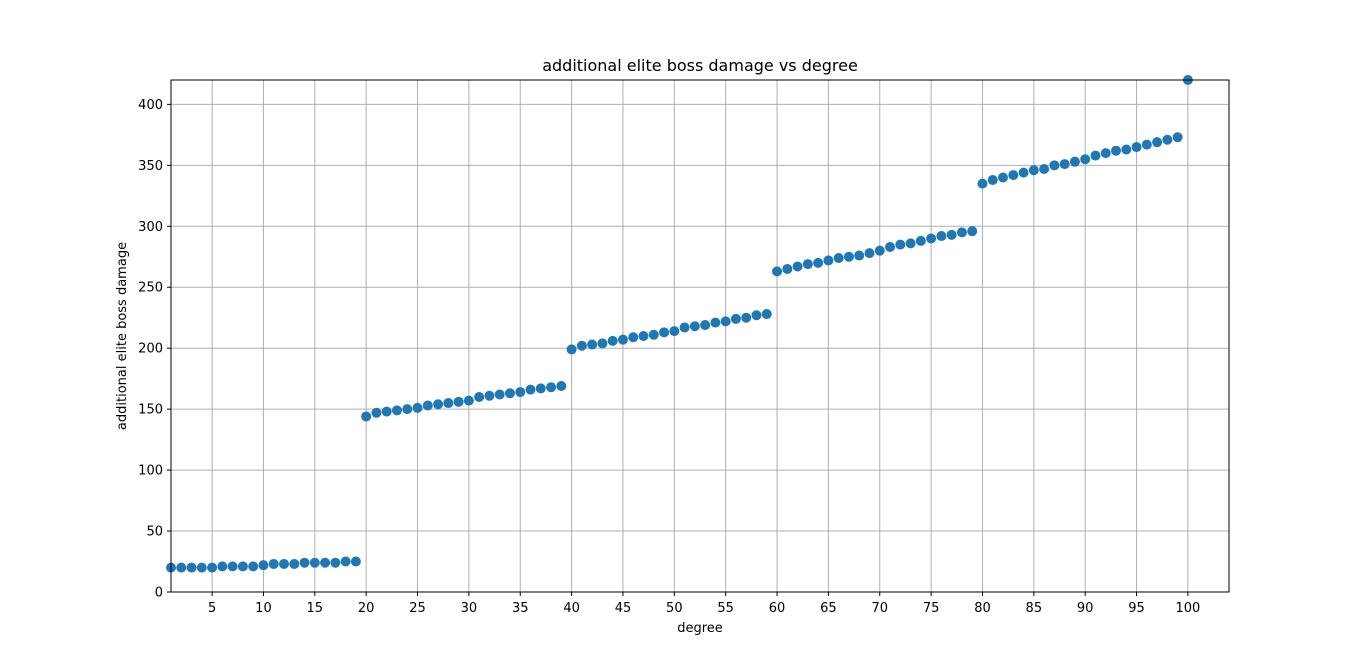 Image resolution: width=1366 pixels, height=665 pixels. Describe the element at coordinates (469, 608) in the screenshot. I see `x-tick-label: 30` at that location.